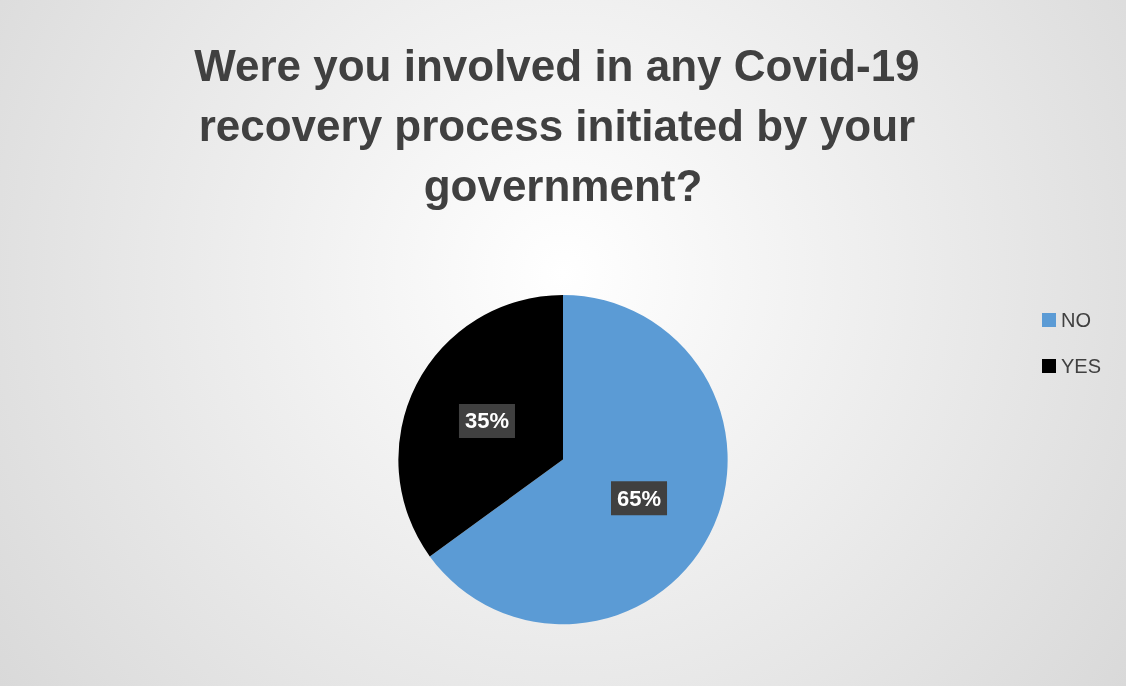  What do you see at coordinates (639, 498) in the screenshot?
I see `data-label: 65%` at bounding box center [639, 498].